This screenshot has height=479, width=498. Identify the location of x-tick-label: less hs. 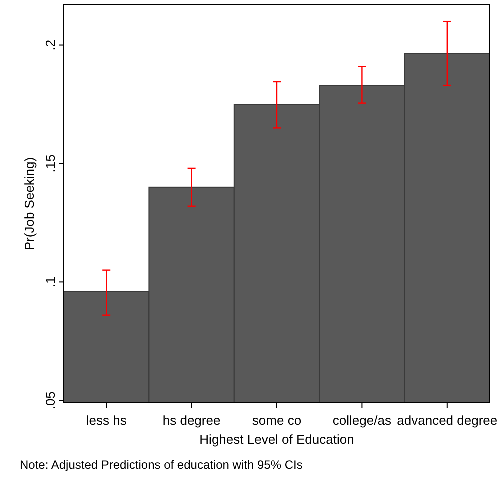
(107, 420).